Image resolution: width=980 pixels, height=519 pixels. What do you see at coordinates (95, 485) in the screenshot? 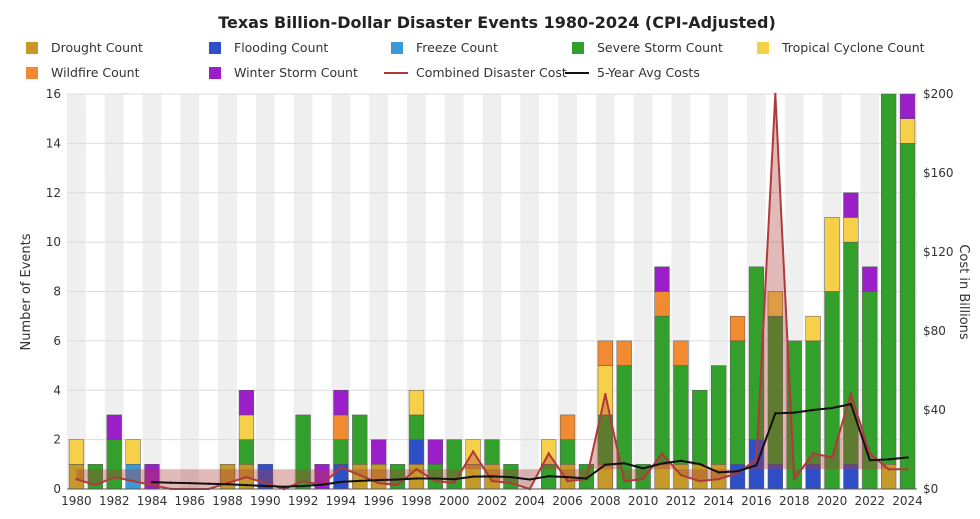
I see `combined-cost-point-1981` at bounding box center [95, 485].